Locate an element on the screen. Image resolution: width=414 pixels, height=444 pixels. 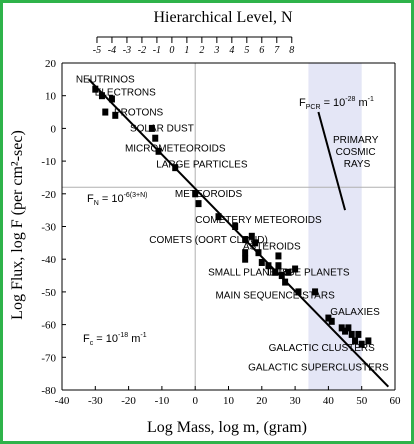
x-tick-label: 50 is located at coordinates (362, 401).